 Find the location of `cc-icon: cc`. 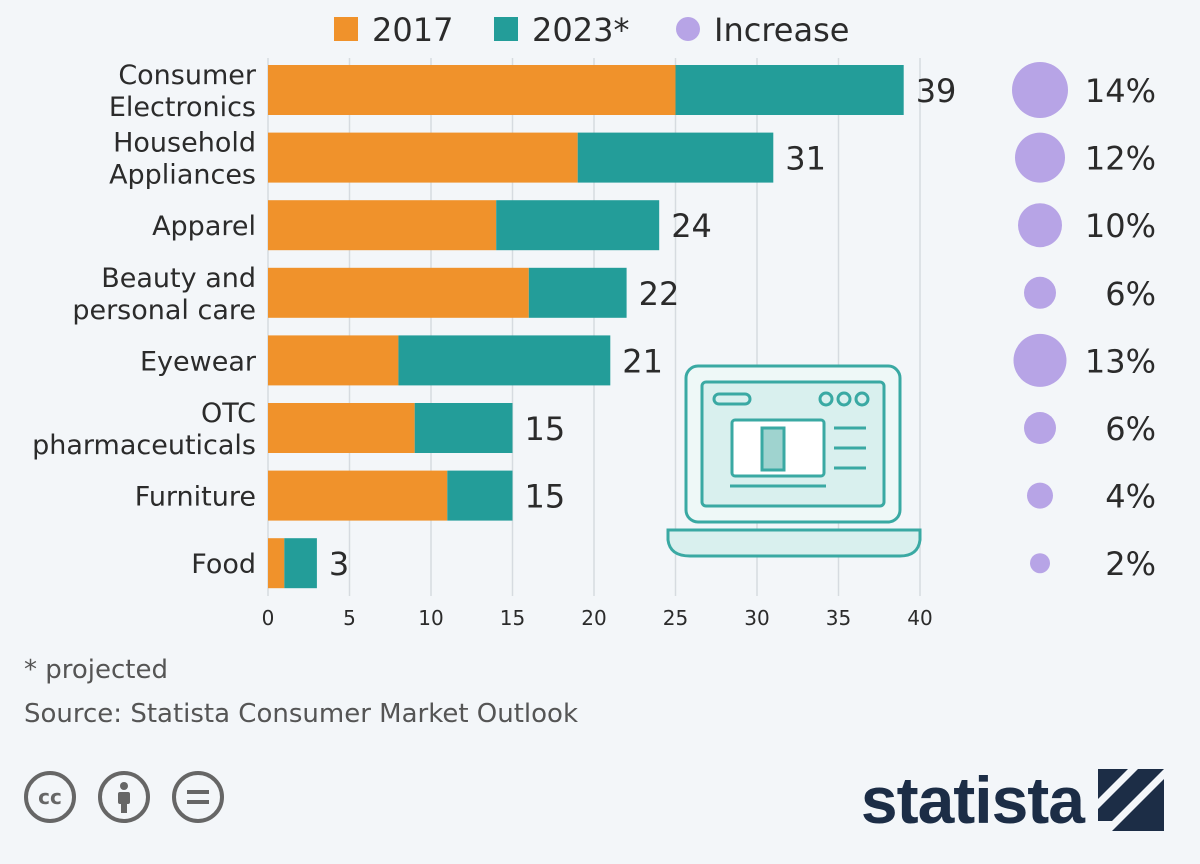

cc-icon: cc is located at coordinates (50, 797).